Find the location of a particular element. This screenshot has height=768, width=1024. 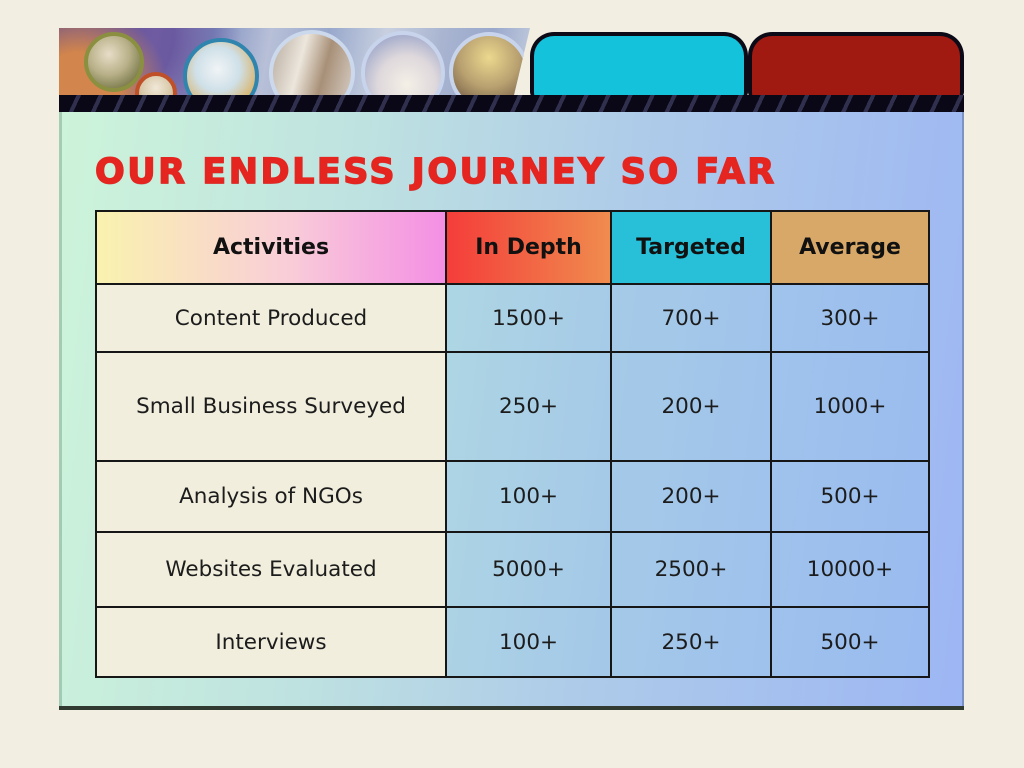

celebrating-team-photo is located at coordinates (403, 64).